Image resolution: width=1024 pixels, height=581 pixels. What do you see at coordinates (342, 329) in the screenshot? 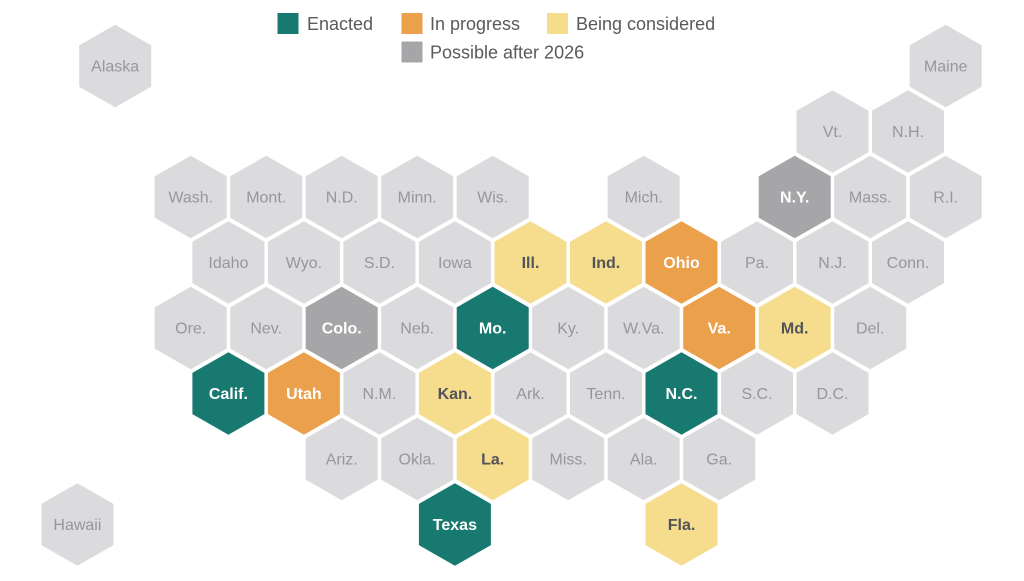
I see `svg-text: Colo.` at bounding box center [342, 329].